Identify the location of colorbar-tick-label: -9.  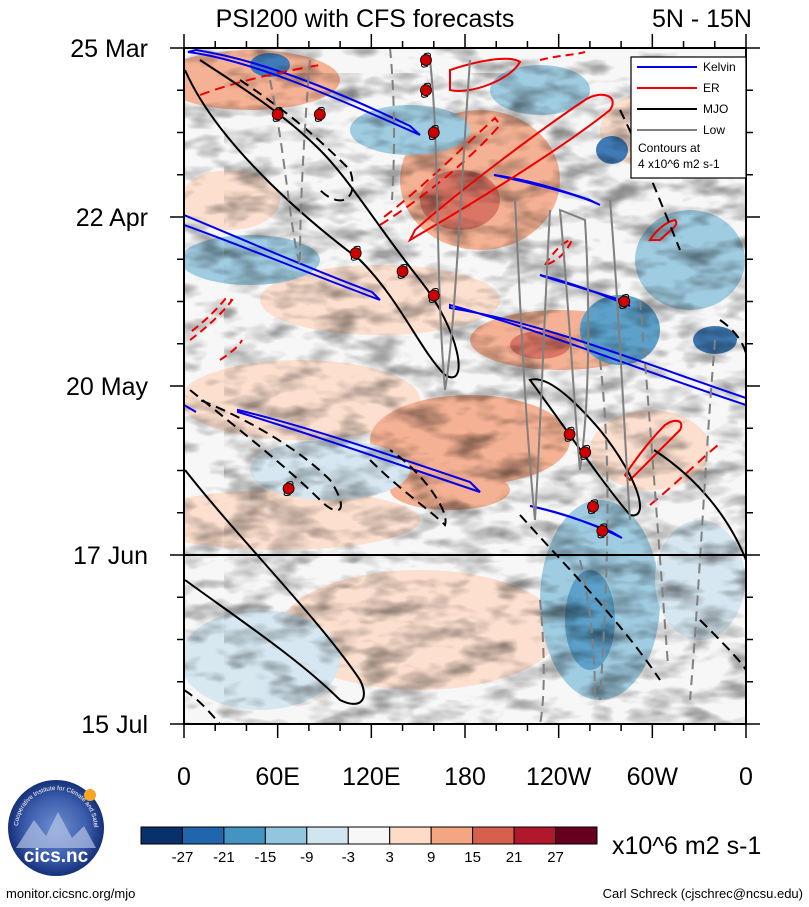
(306, 857).